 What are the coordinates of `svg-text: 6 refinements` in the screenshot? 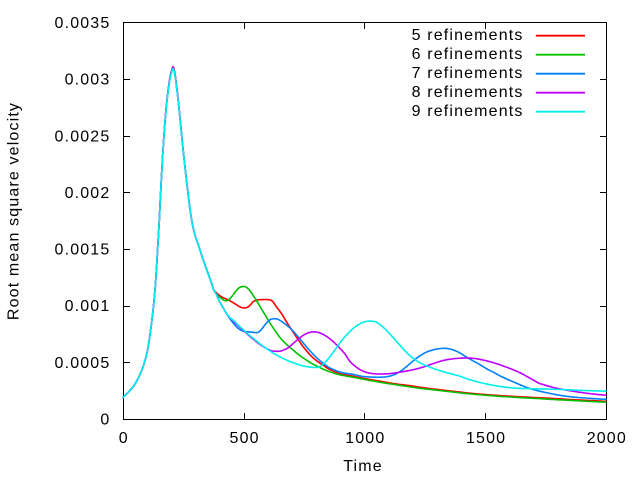 It's located at (468, 54).